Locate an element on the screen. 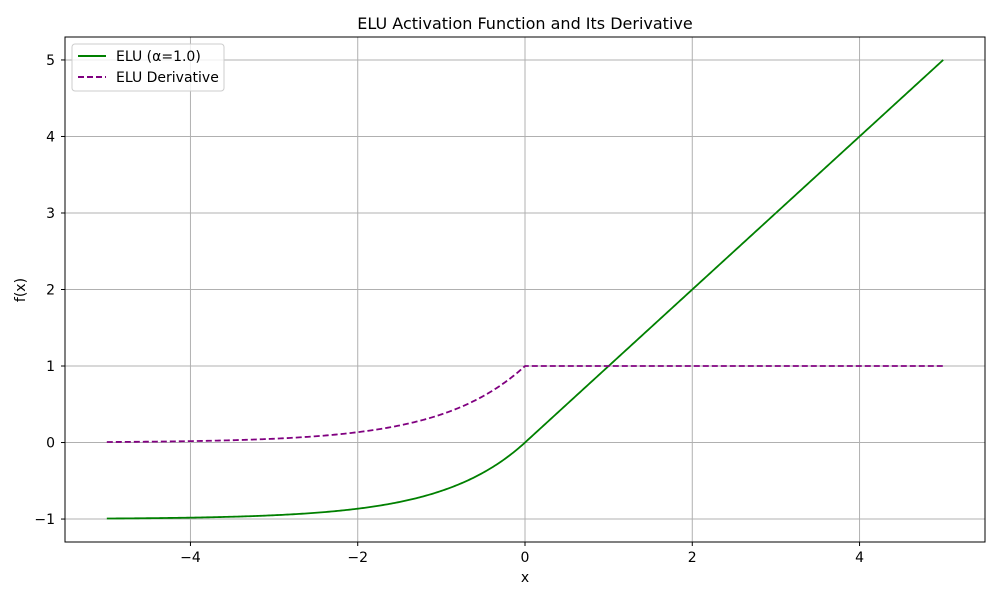  y-tick-label: 1 is located at coordinates (50, 367).